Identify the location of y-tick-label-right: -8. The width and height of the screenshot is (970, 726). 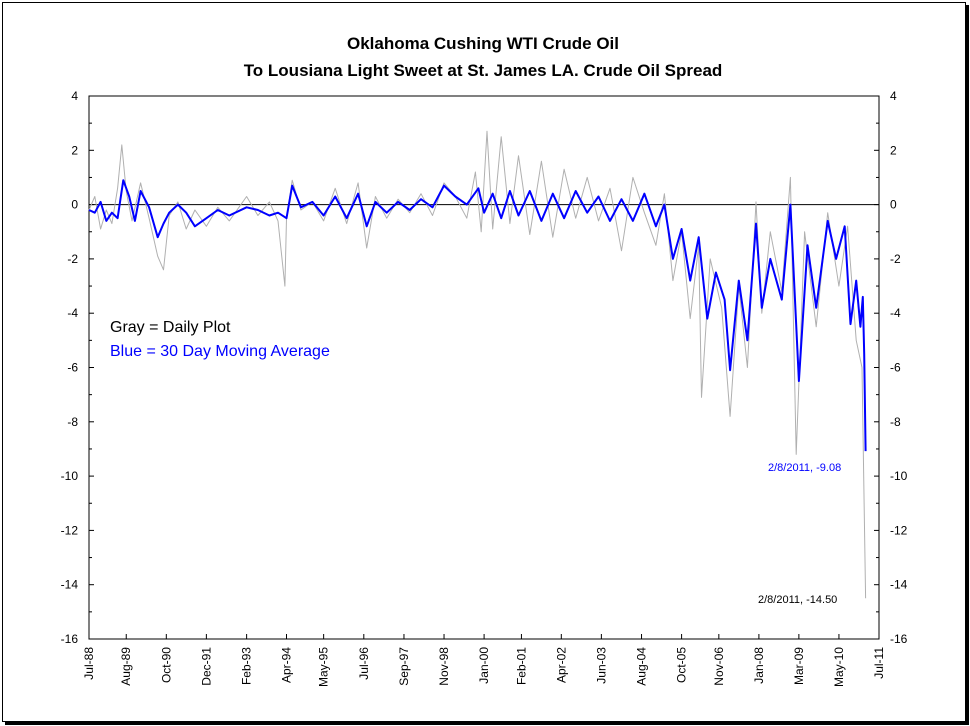
(895, 422).